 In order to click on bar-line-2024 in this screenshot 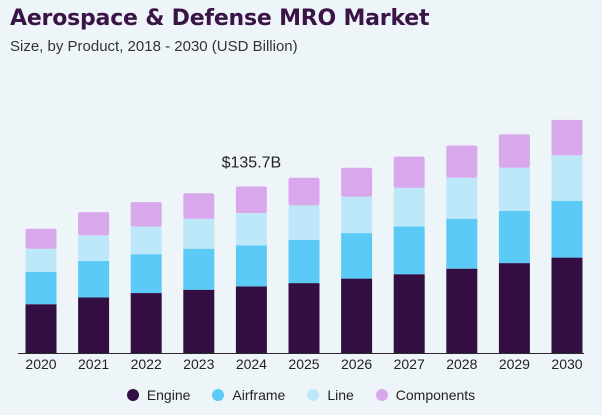, I will do `click(251, 229)`.